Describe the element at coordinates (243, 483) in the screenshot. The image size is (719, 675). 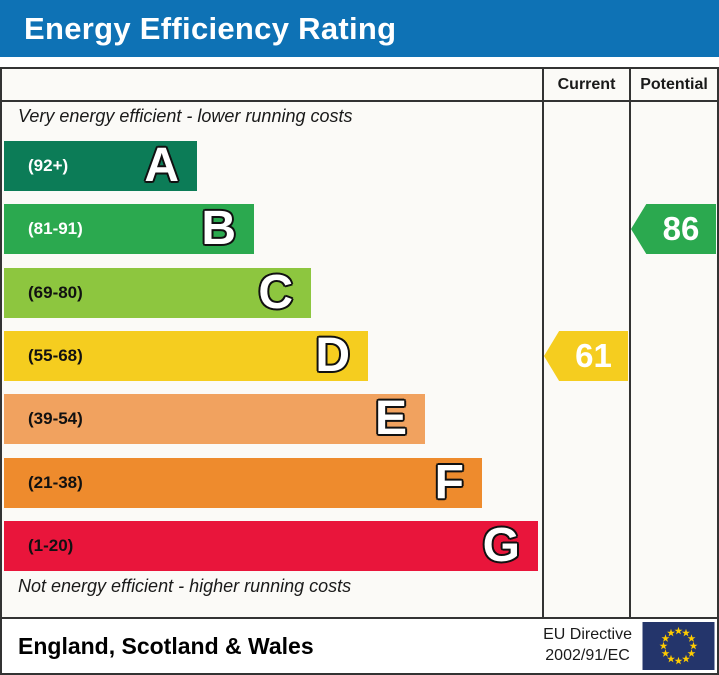
I see `rating-band-bar: (21-38) F` at that location.